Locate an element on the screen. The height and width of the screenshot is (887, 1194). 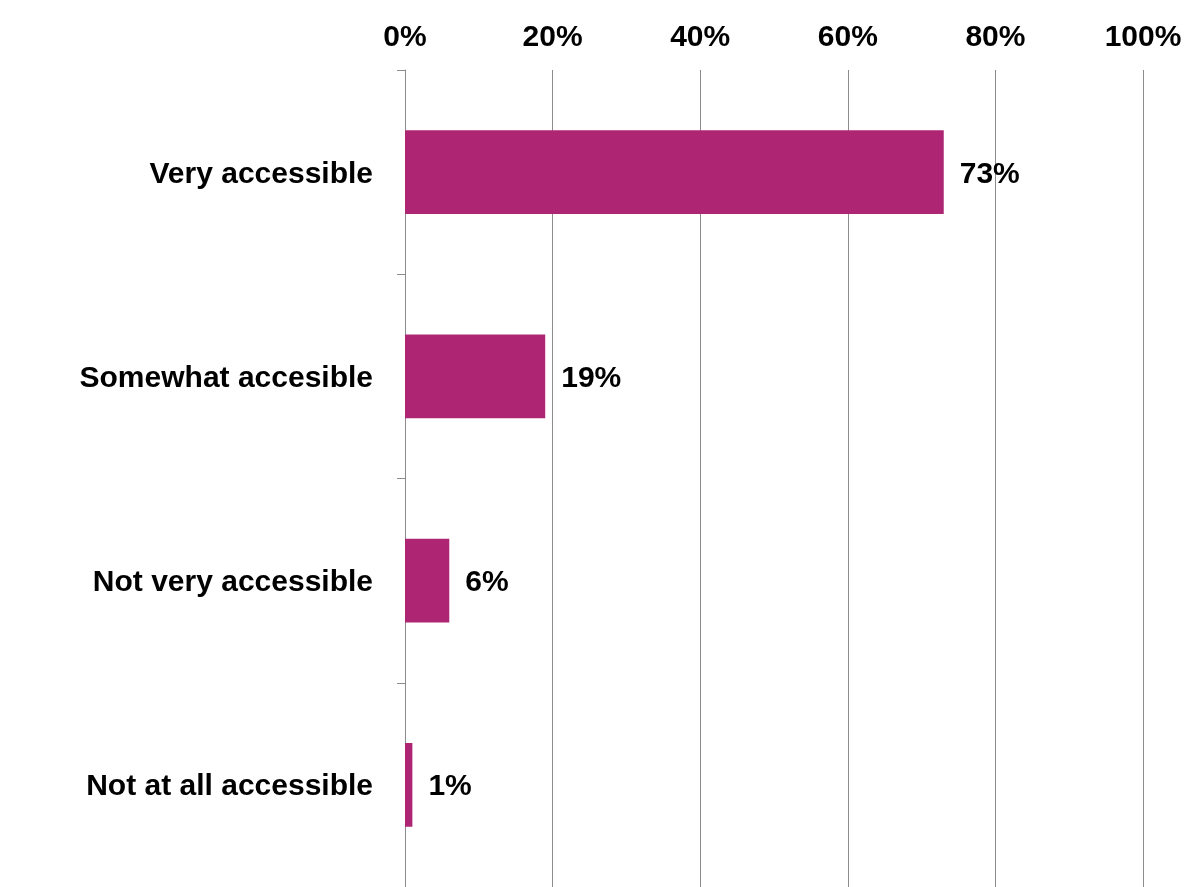
data-label: 73% is located at coordinates (989, 172).